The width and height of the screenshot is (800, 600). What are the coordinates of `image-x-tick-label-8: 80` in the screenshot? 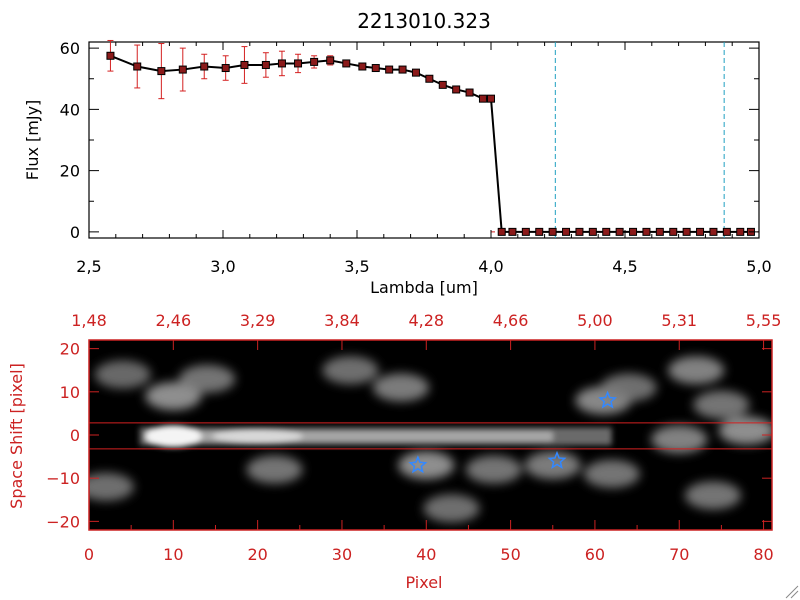 It's located at (763, 554).